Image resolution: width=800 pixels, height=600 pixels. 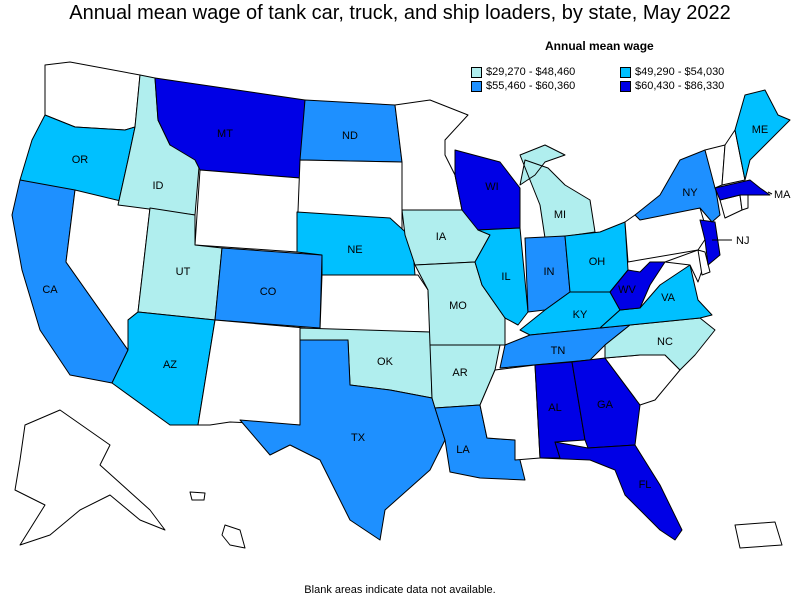 I want to click on state-label-al: AL, so click(x=554, y=408).